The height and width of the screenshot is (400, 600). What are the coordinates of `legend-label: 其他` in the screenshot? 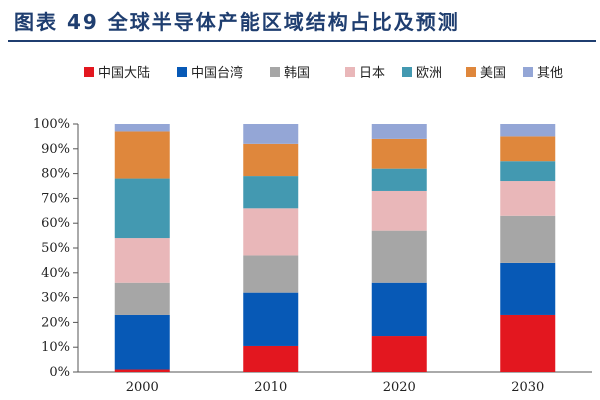 It's located at (550, 73).